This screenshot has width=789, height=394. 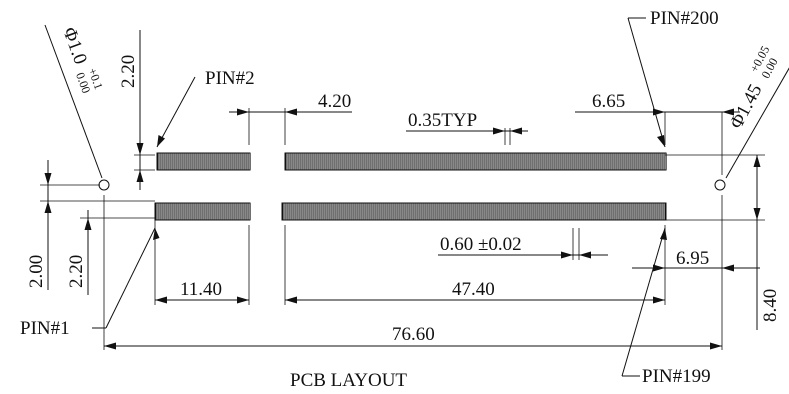 What do you see at coordinates (475, 161) in the screenshot?
I see `top-pad-row-long` at bounding box center [475, 161].